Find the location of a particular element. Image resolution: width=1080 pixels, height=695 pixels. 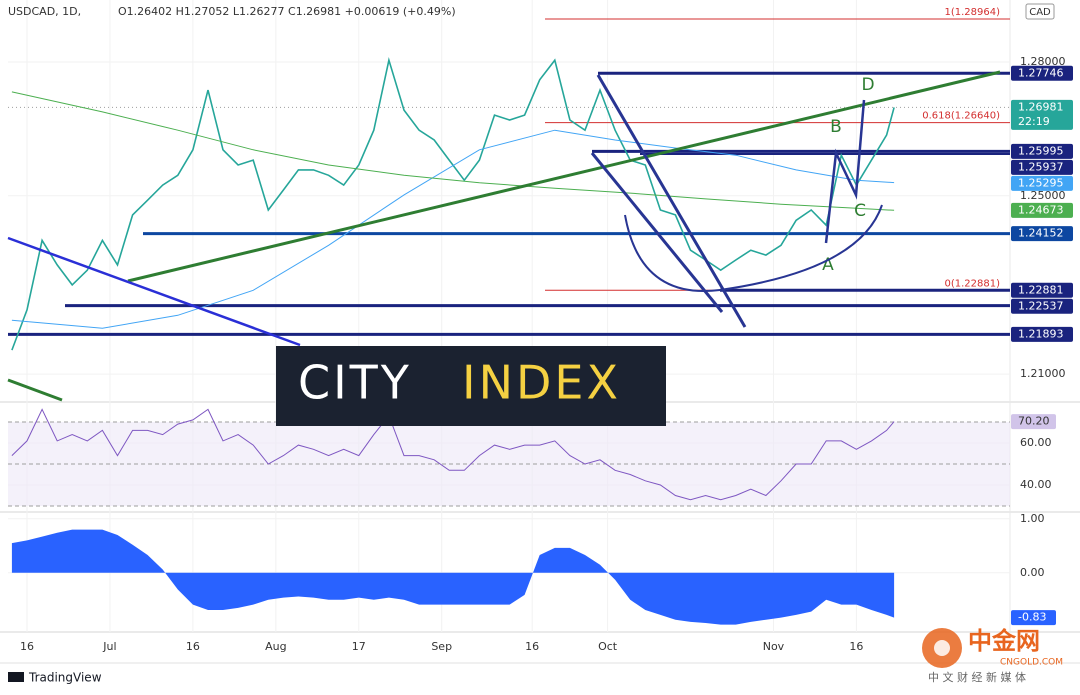

price-label: 1.24673 is located at coordinates (1041, 209).